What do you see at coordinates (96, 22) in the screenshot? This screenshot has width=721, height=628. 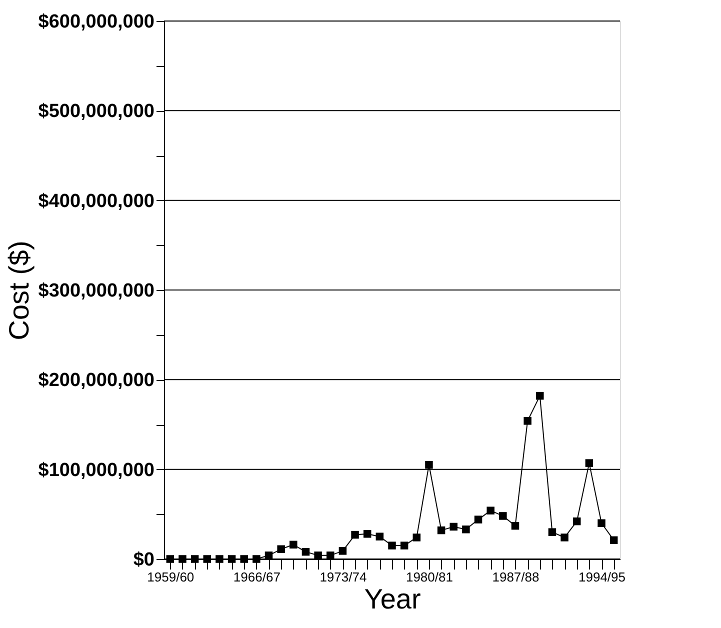 I see `y-tick-label: $600,000,000` at bounding box center [96, 22].